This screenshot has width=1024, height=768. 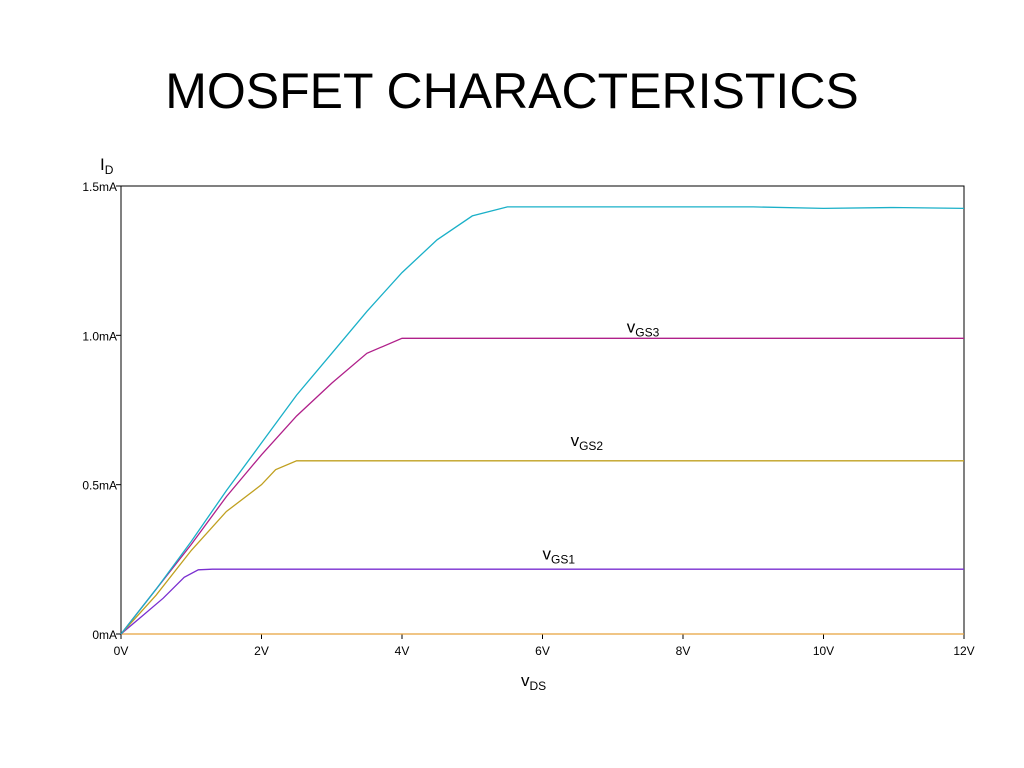 What do you see at coordinates (107, 166) in the screenshot?
I see `y-axis-label: ID` at bounding box center [107, 166].